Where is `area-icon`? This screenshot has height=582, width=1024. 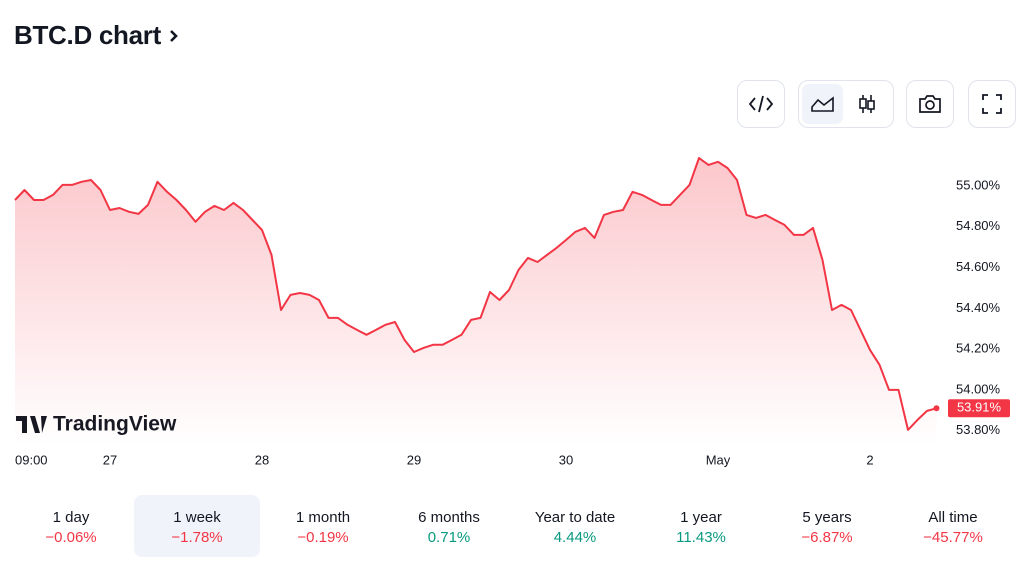
area-icon is located at coordinates (822, 104).